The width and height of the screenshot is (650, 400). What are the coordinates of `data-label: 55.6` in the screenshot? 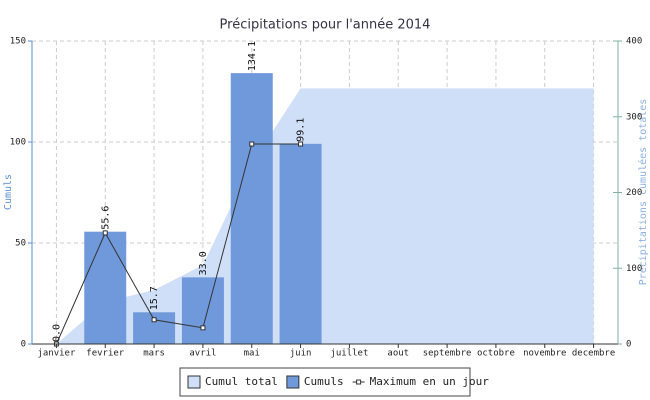 It's located at (105, 218).